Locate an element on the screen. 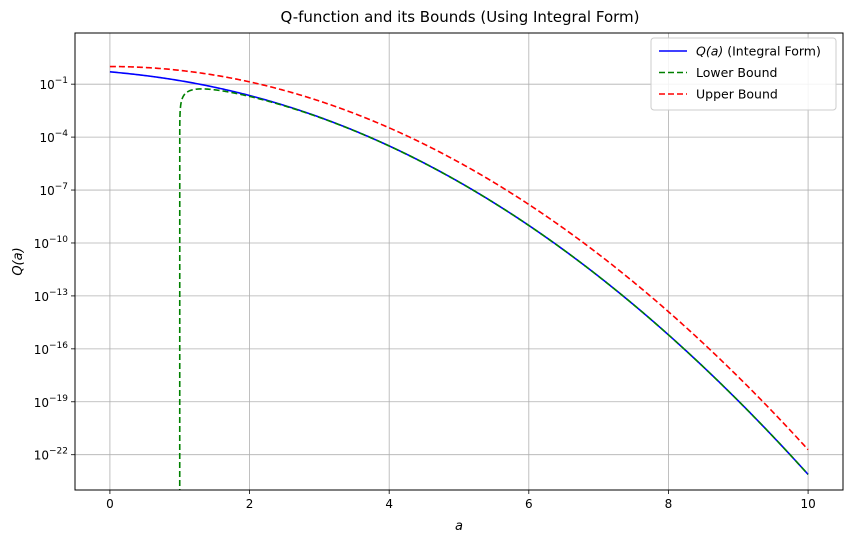  y-tick-label: 10⁻⁴ is located at coordinates (53, 137).